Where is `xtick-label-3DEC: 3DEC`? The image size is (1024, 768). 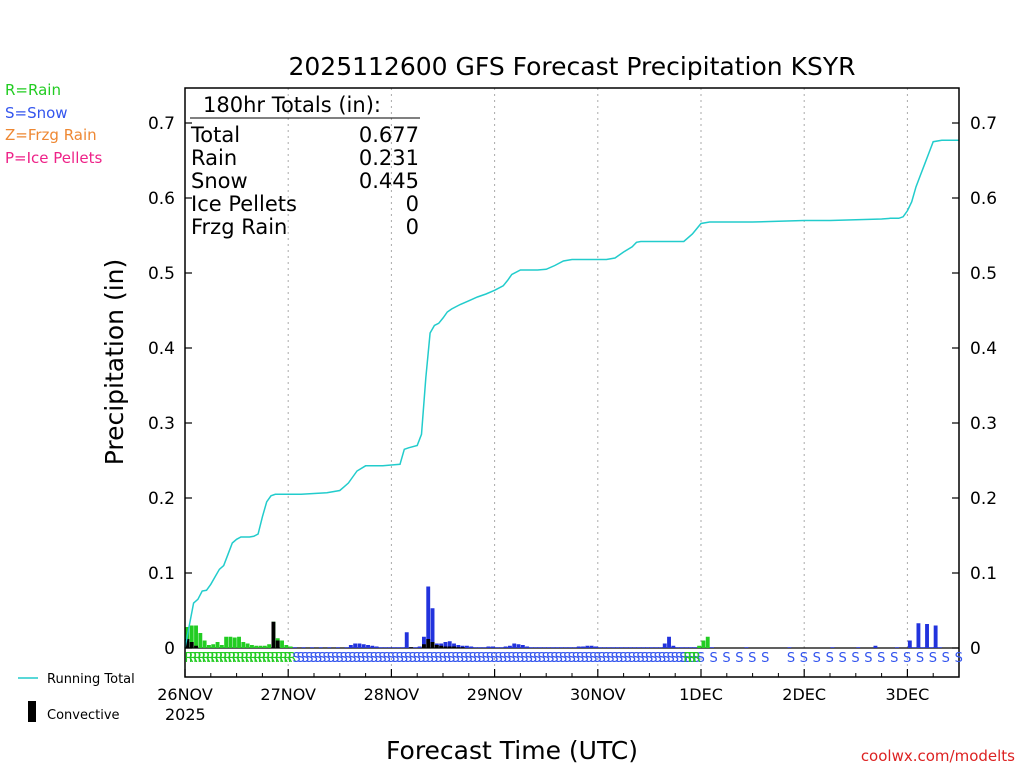
xtick-label-3DEC: 3DEC is located at coordinates (908, 694).